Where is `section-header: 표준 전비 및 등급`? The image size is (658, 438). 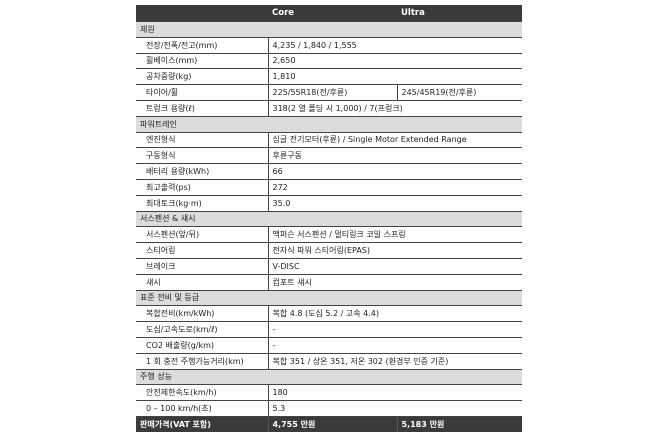
section-header: 표준 전비 및 등급 is located at coordinates (329, 298).